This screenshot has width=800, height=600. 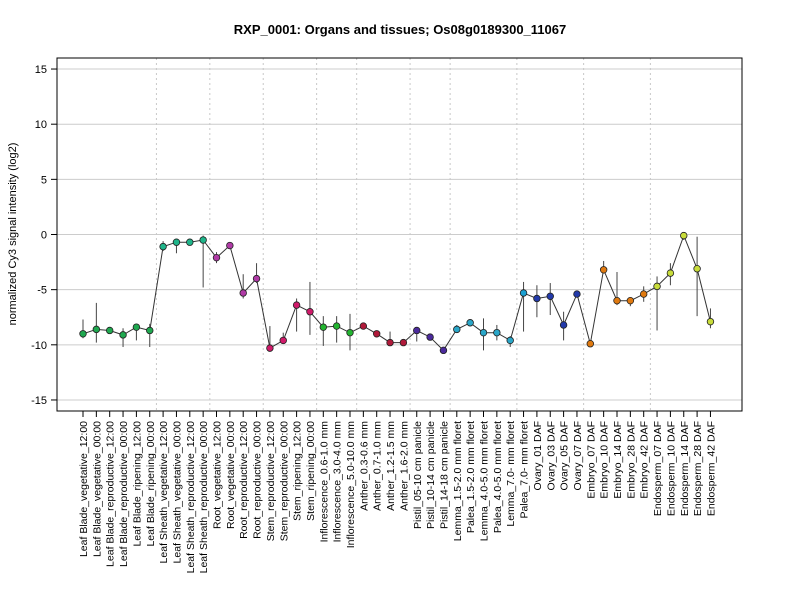 I want to click on x-tick-label: Leaf Blade_reproductive_12:00, so click(x=111, y=494).